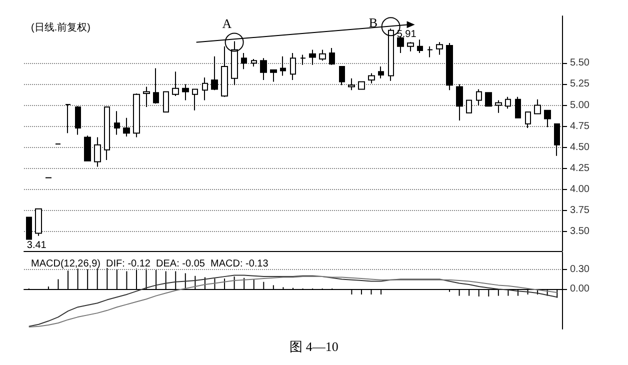 Image resolution: width=628 pixels, height=365 pixels. What do you see at coordinates (150, 264) in the screenshot?
I see `text: MACD(12,26,9) DIF: -0.12 DEA: -0.05 MACD: -0.13` at bounding box center [150, 264].